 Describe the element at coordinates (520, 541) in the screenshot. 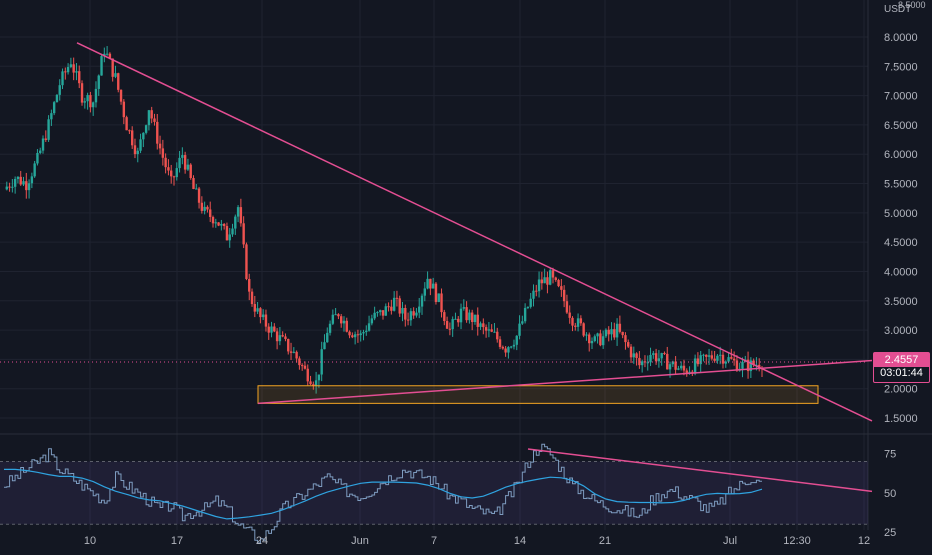

I see `time-axis-label: 14` at that location.